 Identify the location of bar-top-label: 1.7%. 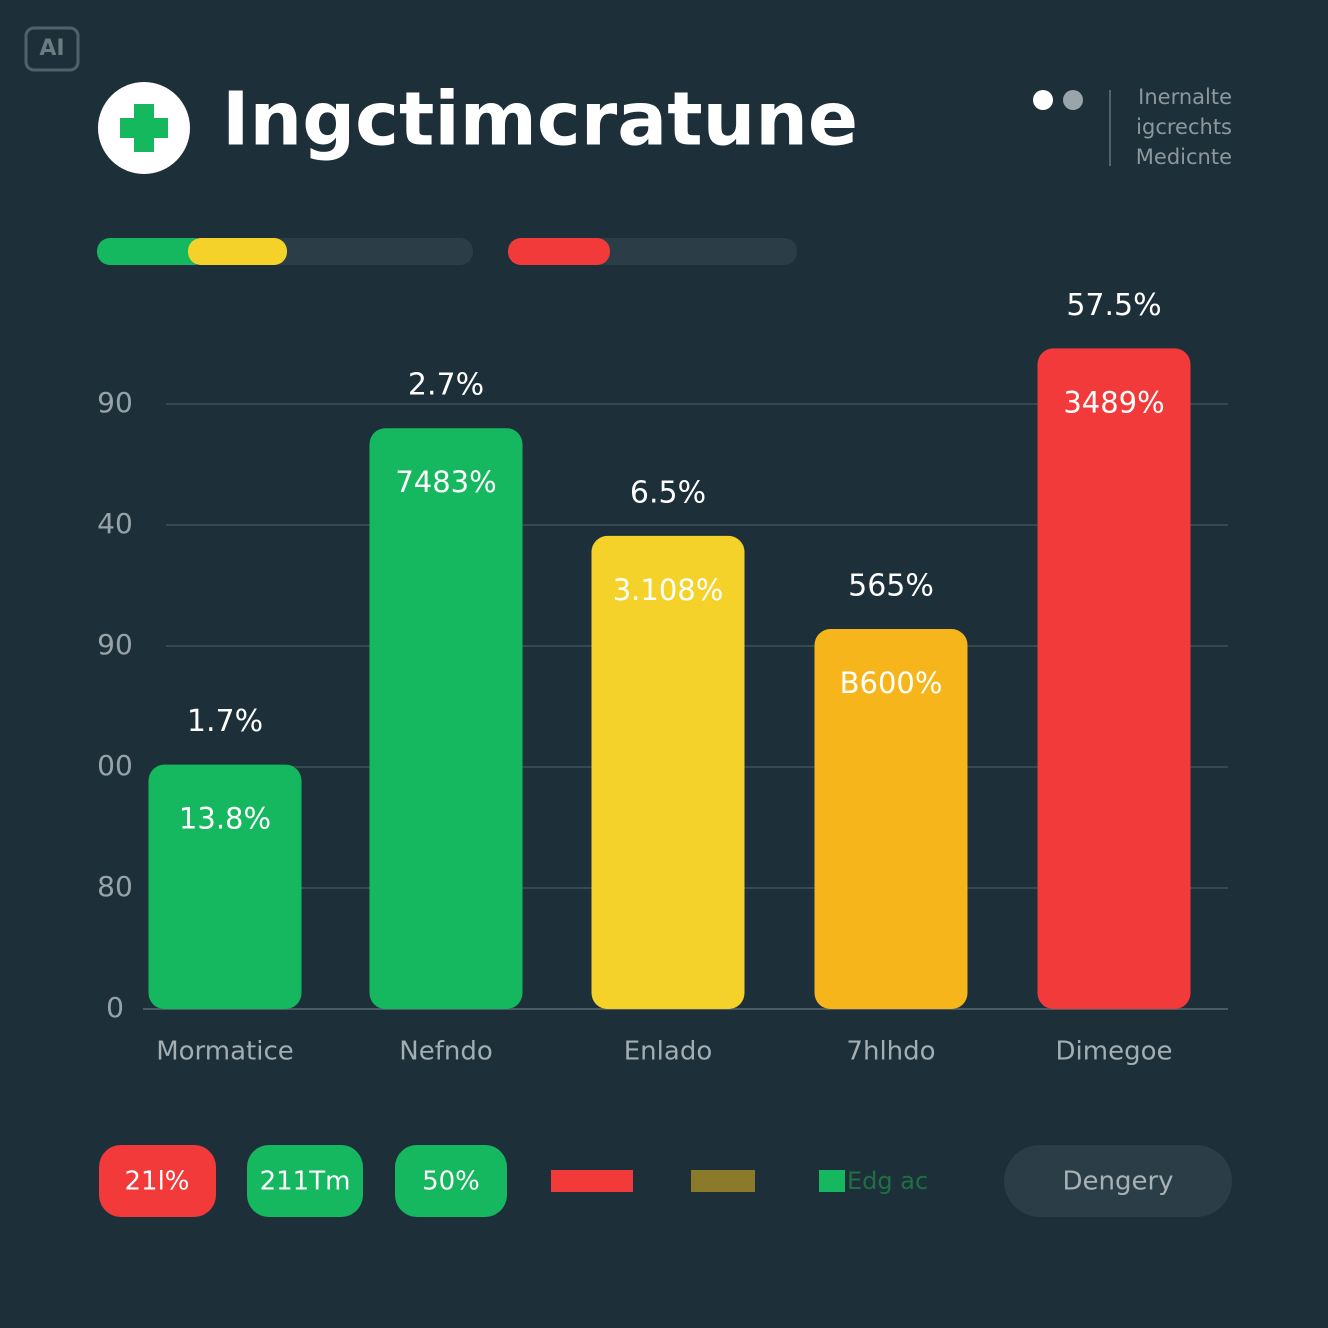
(225, 721).